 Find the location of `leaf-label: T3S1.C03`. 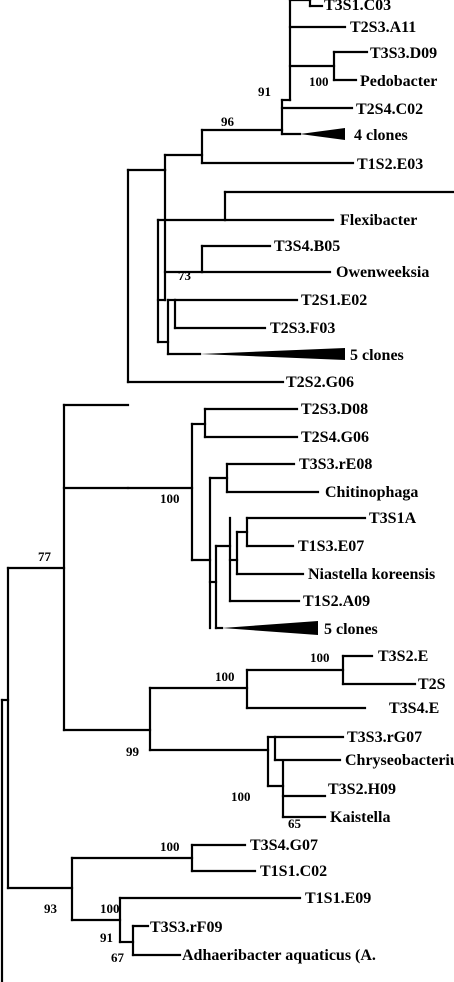

leaf-label: T3S1.C03 is located at coordinates (357, 7).